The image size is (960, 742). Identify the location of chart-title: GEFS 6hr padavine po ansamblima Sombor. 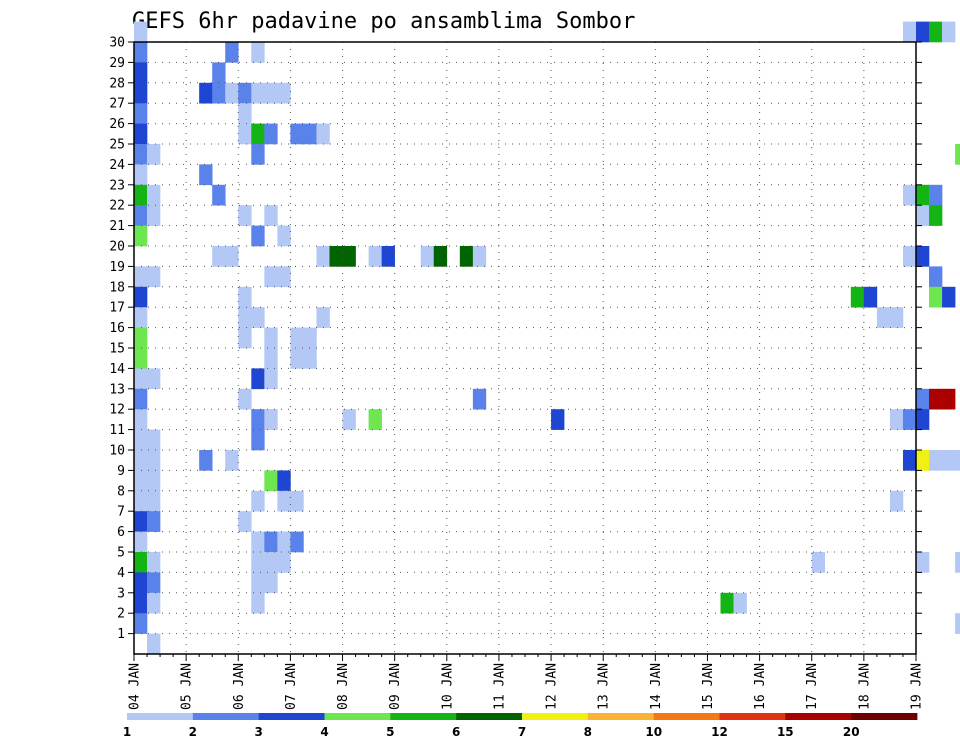
(383, 21).